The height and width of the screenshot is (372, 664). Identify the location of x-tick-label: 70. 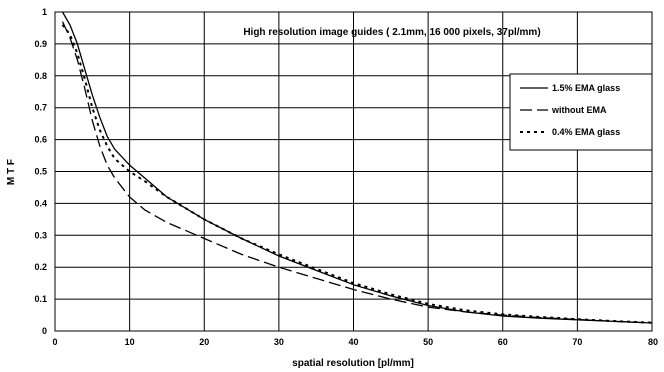
(577, 342).